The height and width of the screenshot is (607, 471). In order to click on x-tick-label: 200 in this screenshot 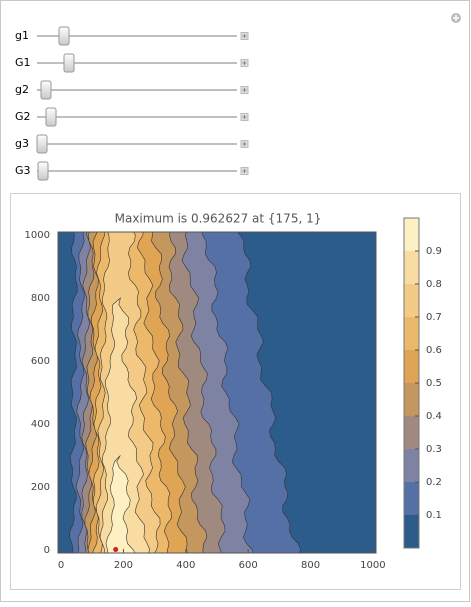, I will do `click(123, 565)`.